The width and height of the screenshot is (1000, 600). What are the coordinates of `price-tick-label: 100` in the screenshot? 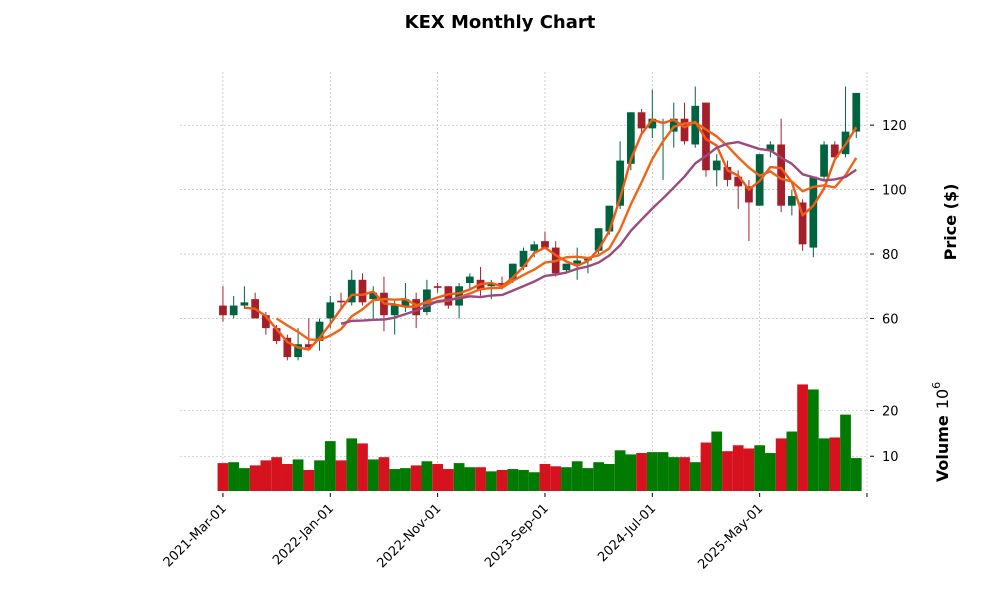 It's located at (894, 191).